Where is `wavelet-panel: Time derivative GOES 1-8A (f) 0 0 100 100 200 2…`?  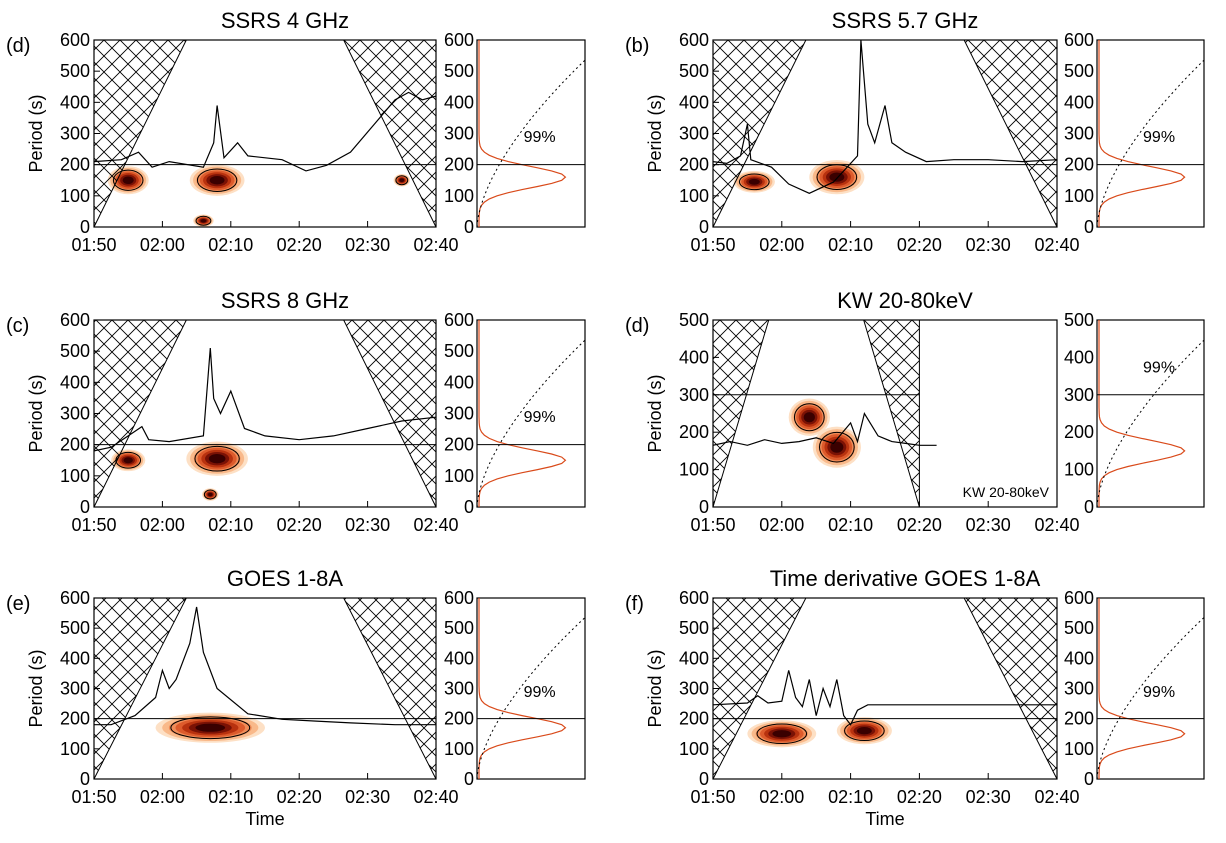
wavelet-panel: Time derivative GOES 1-8A (f) 0 0 100 100 200 2… is located at coordinates (915, 697).